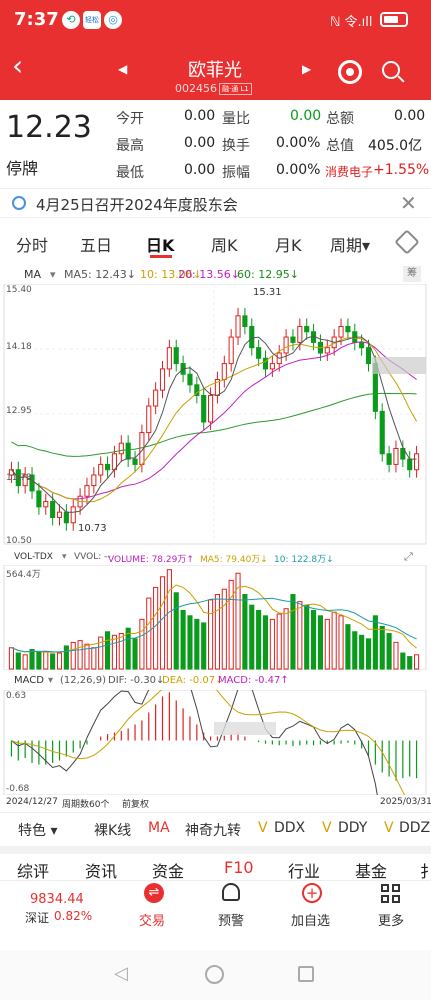 Image resolution: width=431 pixels, height=1000 pixels. What do you see at coordinates (224, 245) in the screenshot?
I see `tab-weekly-k: 周K` at bounding box center [224, 245].